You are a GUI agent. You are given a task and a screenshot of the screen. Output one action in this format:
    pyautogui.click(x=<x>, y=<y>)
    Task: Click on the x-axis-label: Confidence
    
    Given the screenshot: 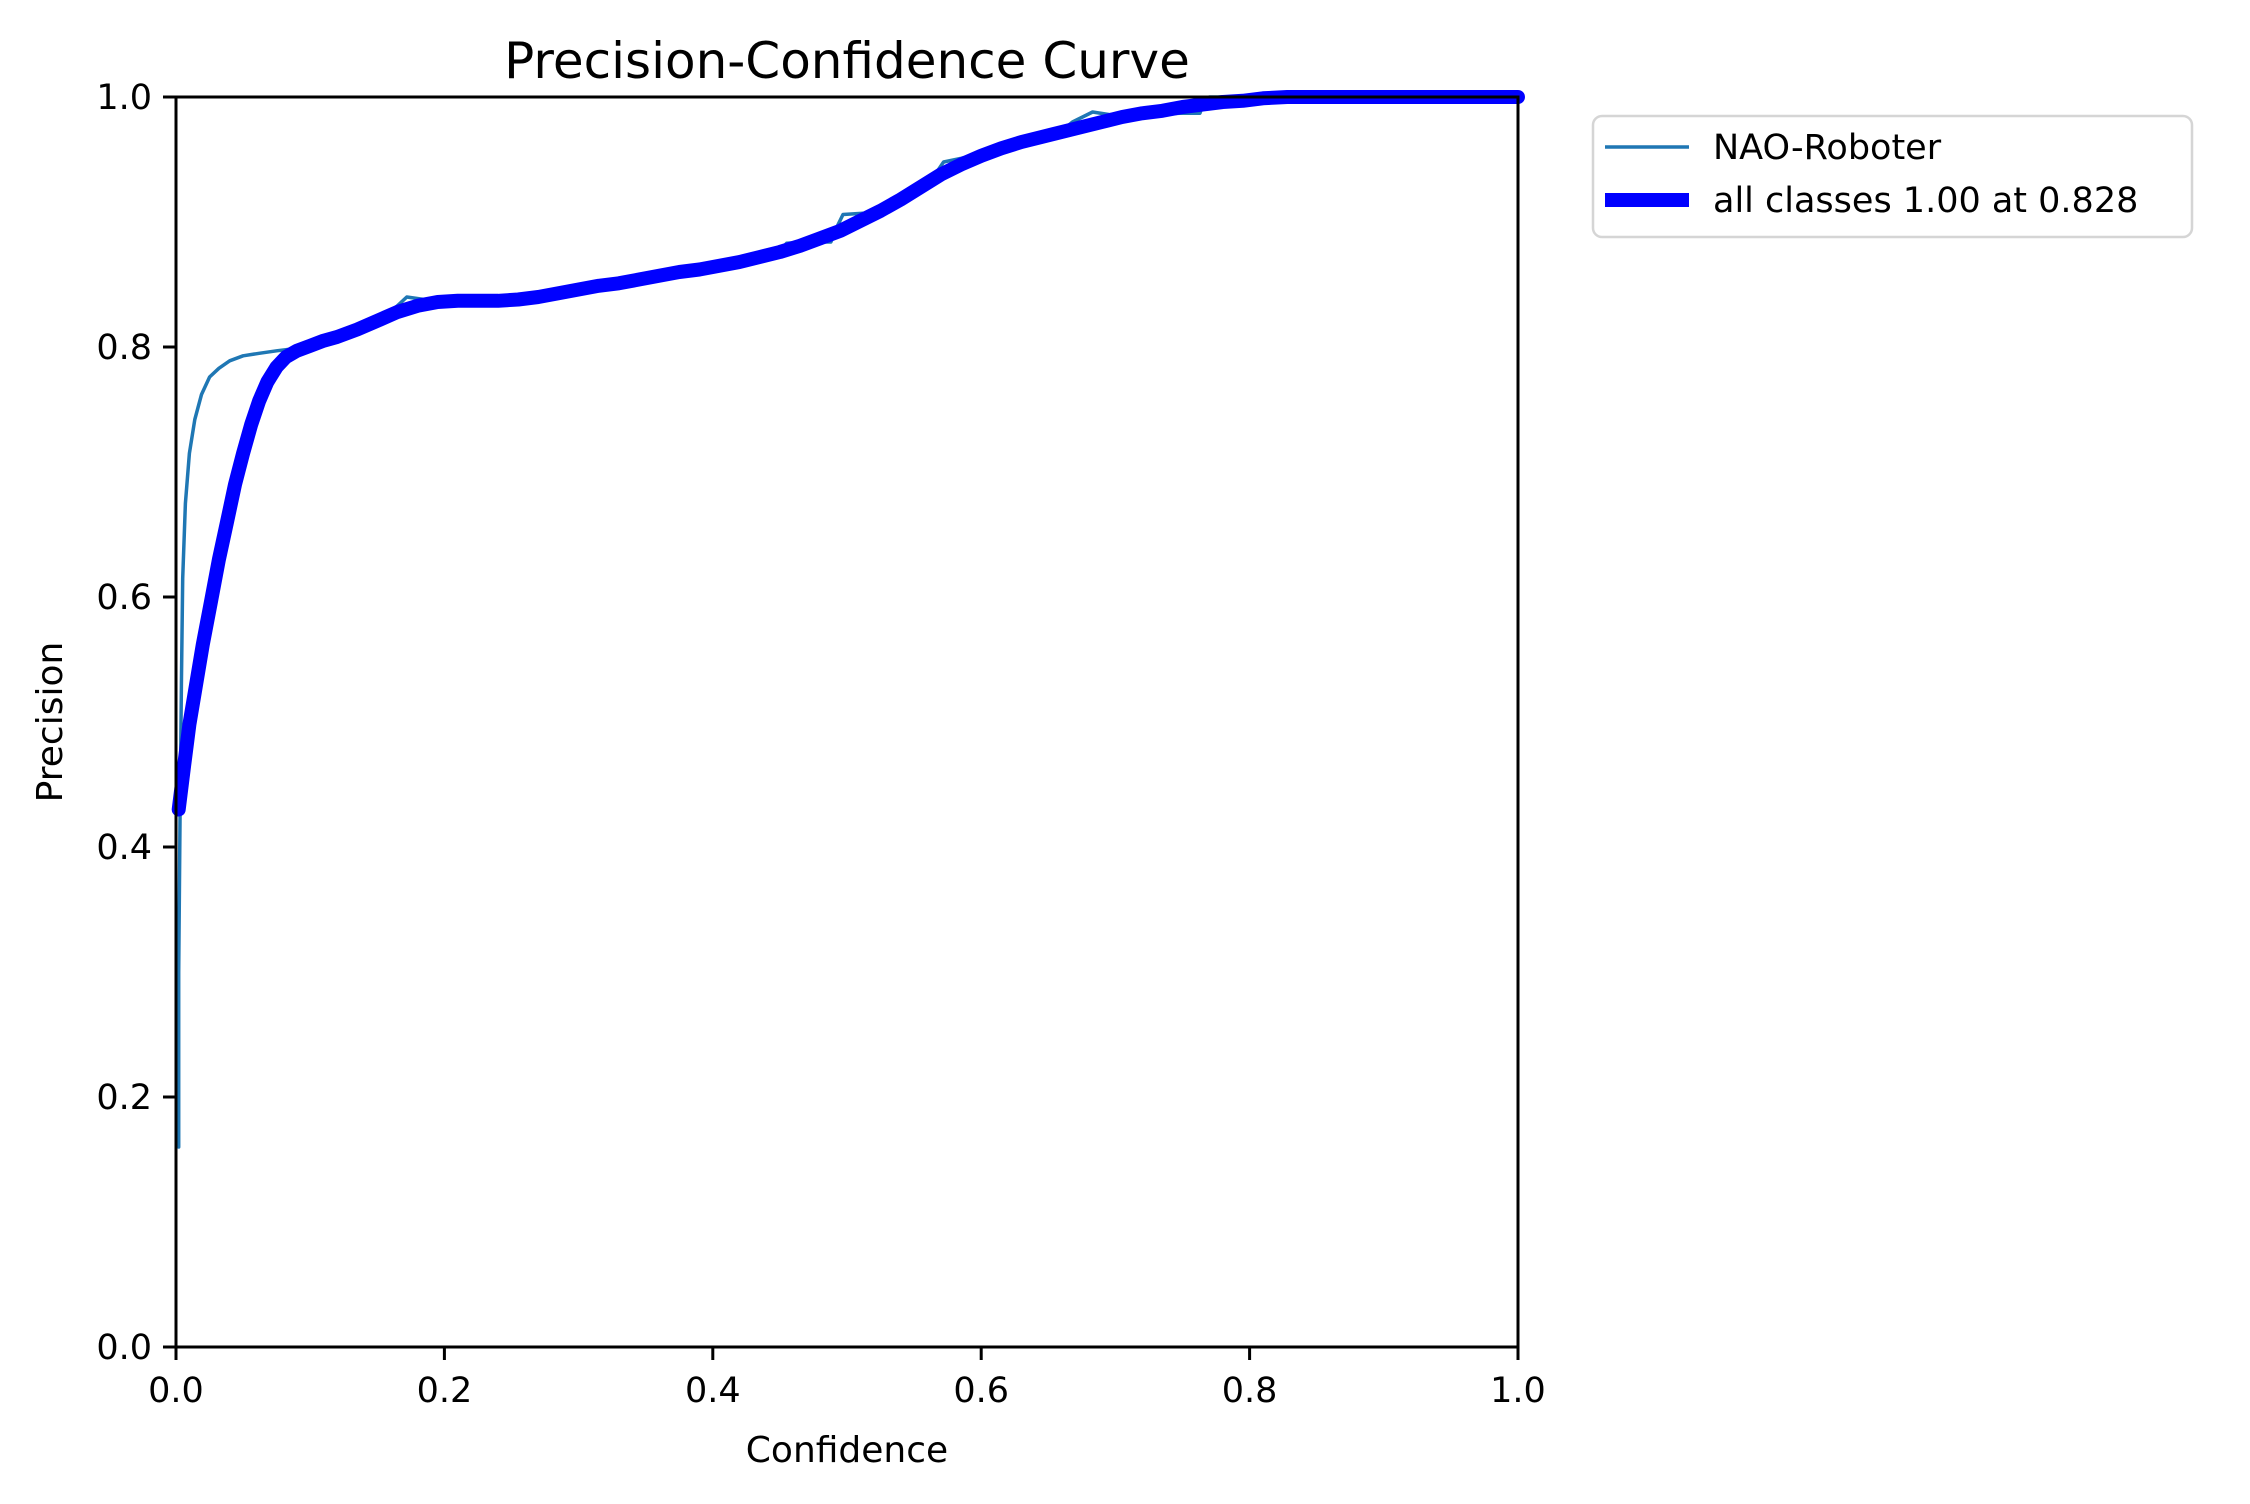 What is the action you would take?
    pyautogui.click(x=847, y=1450)
    